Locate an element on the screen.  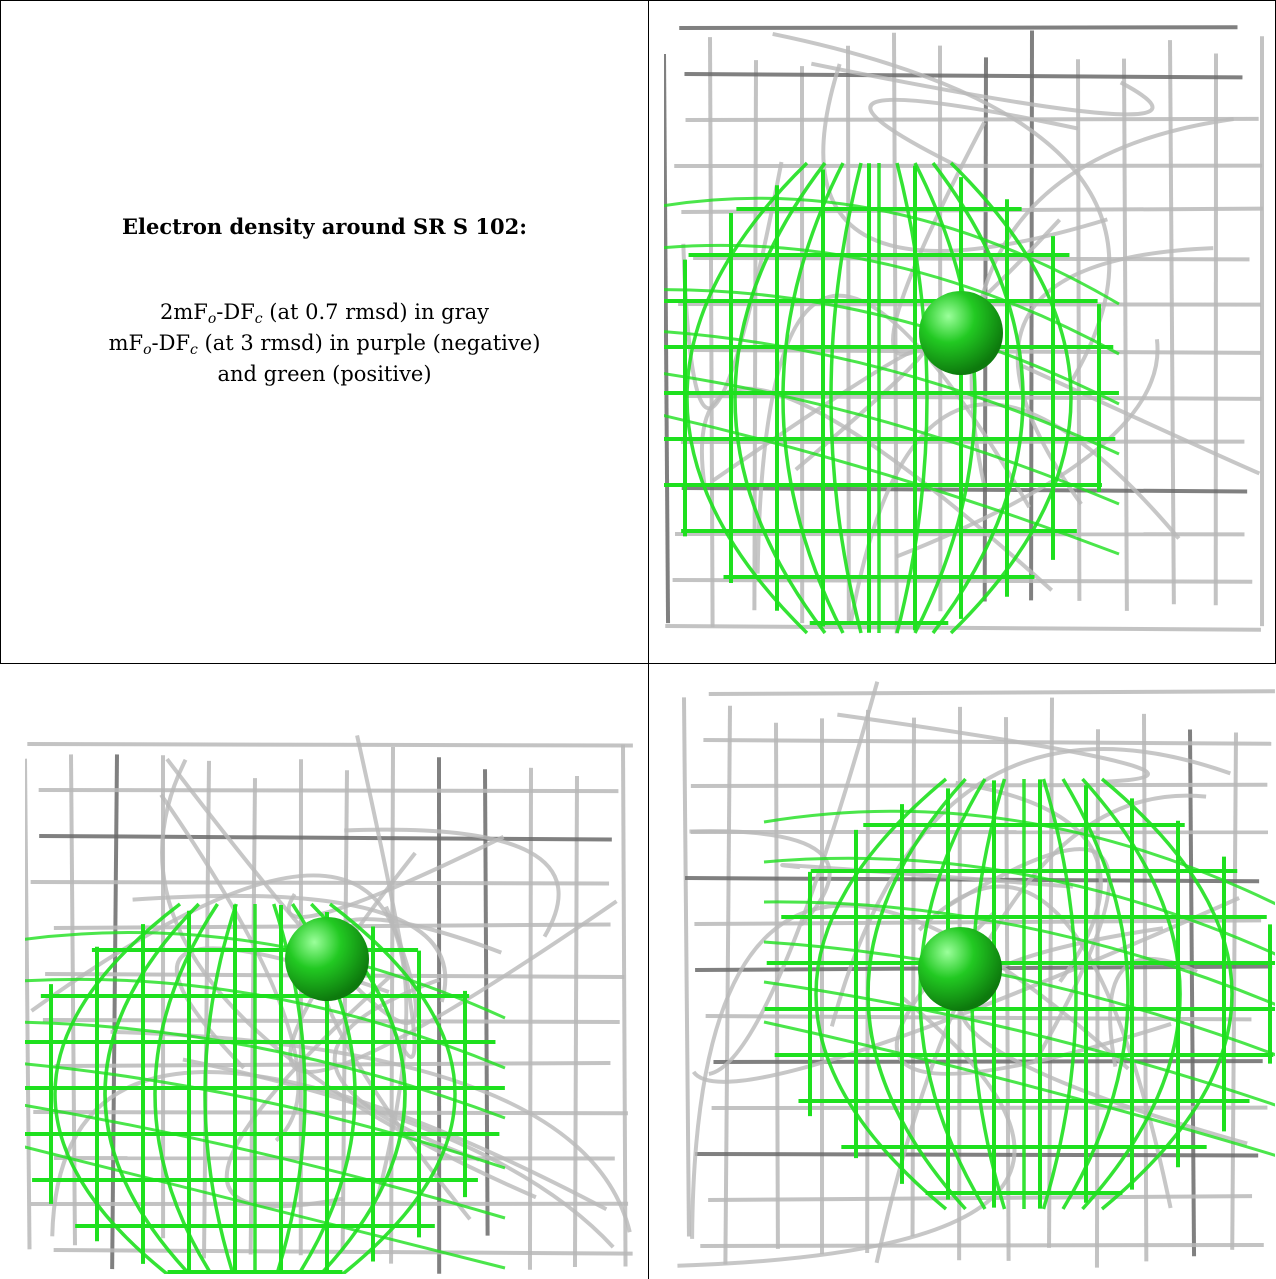
caption-line-1-sub-c: c is located at coordinates (258, 319).